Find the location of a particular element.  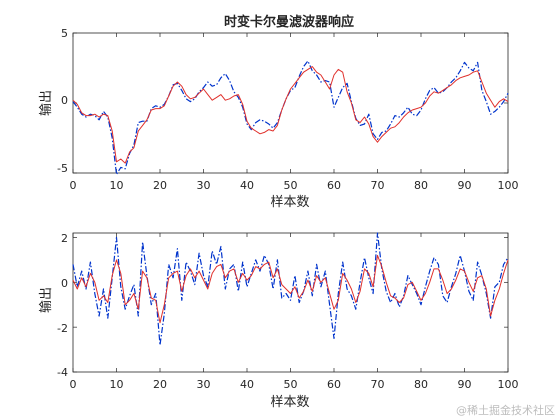

bottom-ytick-label: 2 is located at coordinates (64, 238).